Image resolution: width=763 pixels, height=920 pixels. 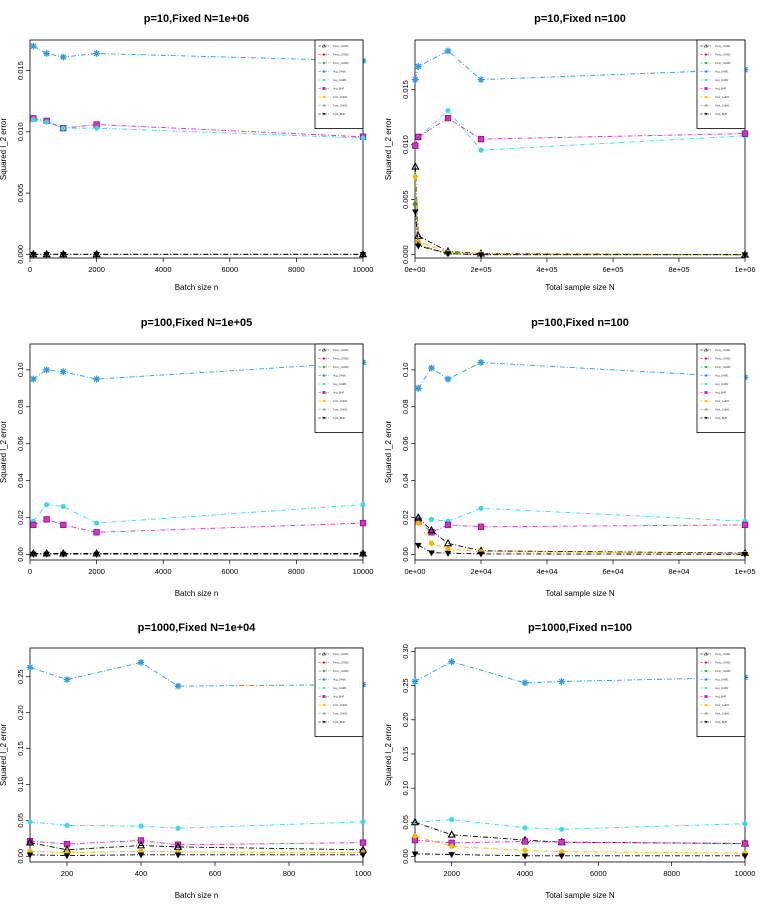 What do you see at coordinates (722, 80) in the screenshot?
I see `legend-label: Avg_GHM2` at bounding box center [722, 80].